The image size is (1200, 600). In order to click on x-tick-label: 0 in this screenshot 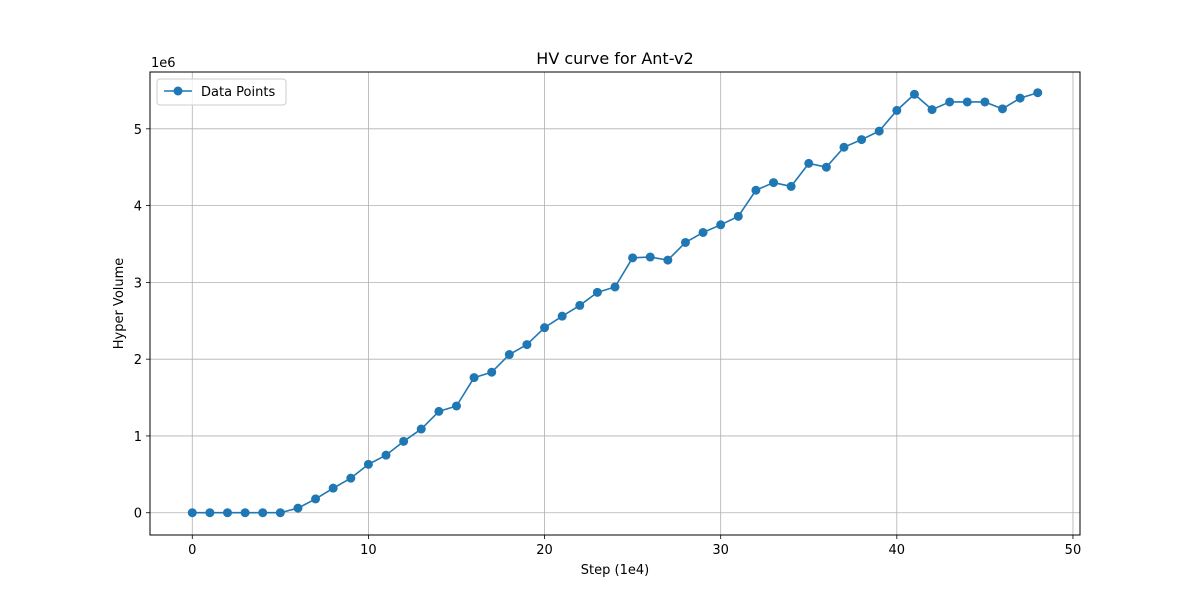, I will do `click(192, 550)`.